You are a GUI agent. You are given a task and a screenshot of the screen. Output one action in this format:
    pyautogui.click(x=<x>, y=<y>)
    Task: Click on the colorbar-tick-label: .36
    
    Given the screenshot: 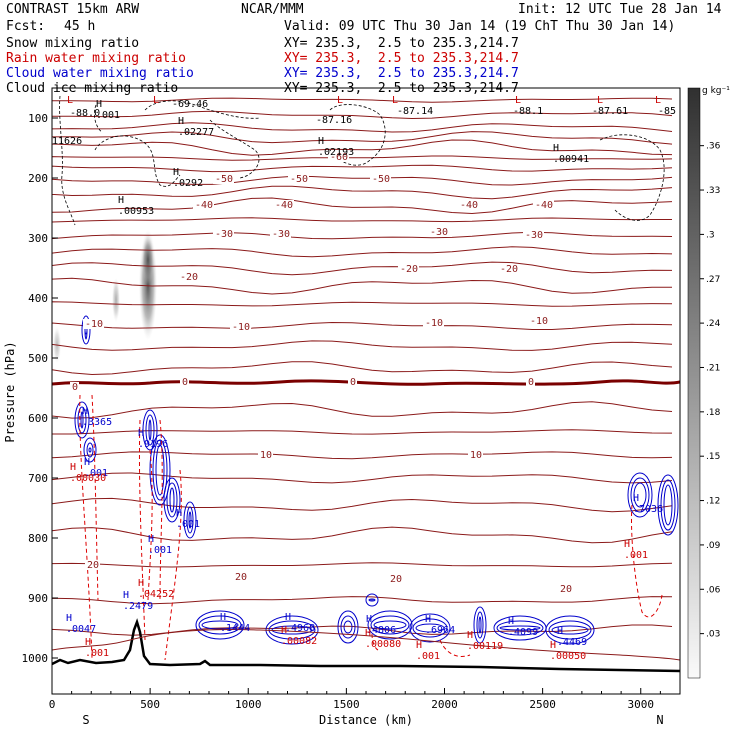 What is the action you would take?
    pyautogui.click(x=713, y=147)
    